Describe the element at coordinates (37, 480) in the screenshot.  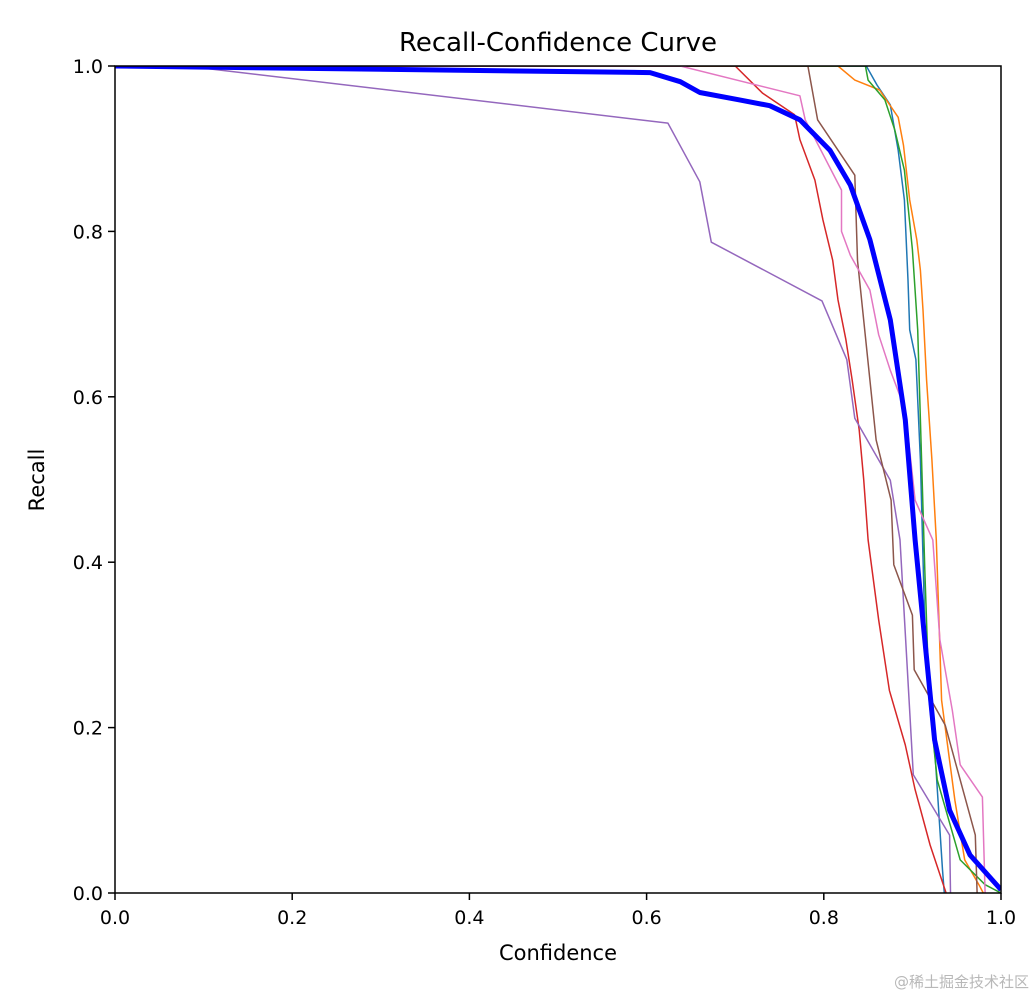
I see `y-axis-label: Recall` at that location.